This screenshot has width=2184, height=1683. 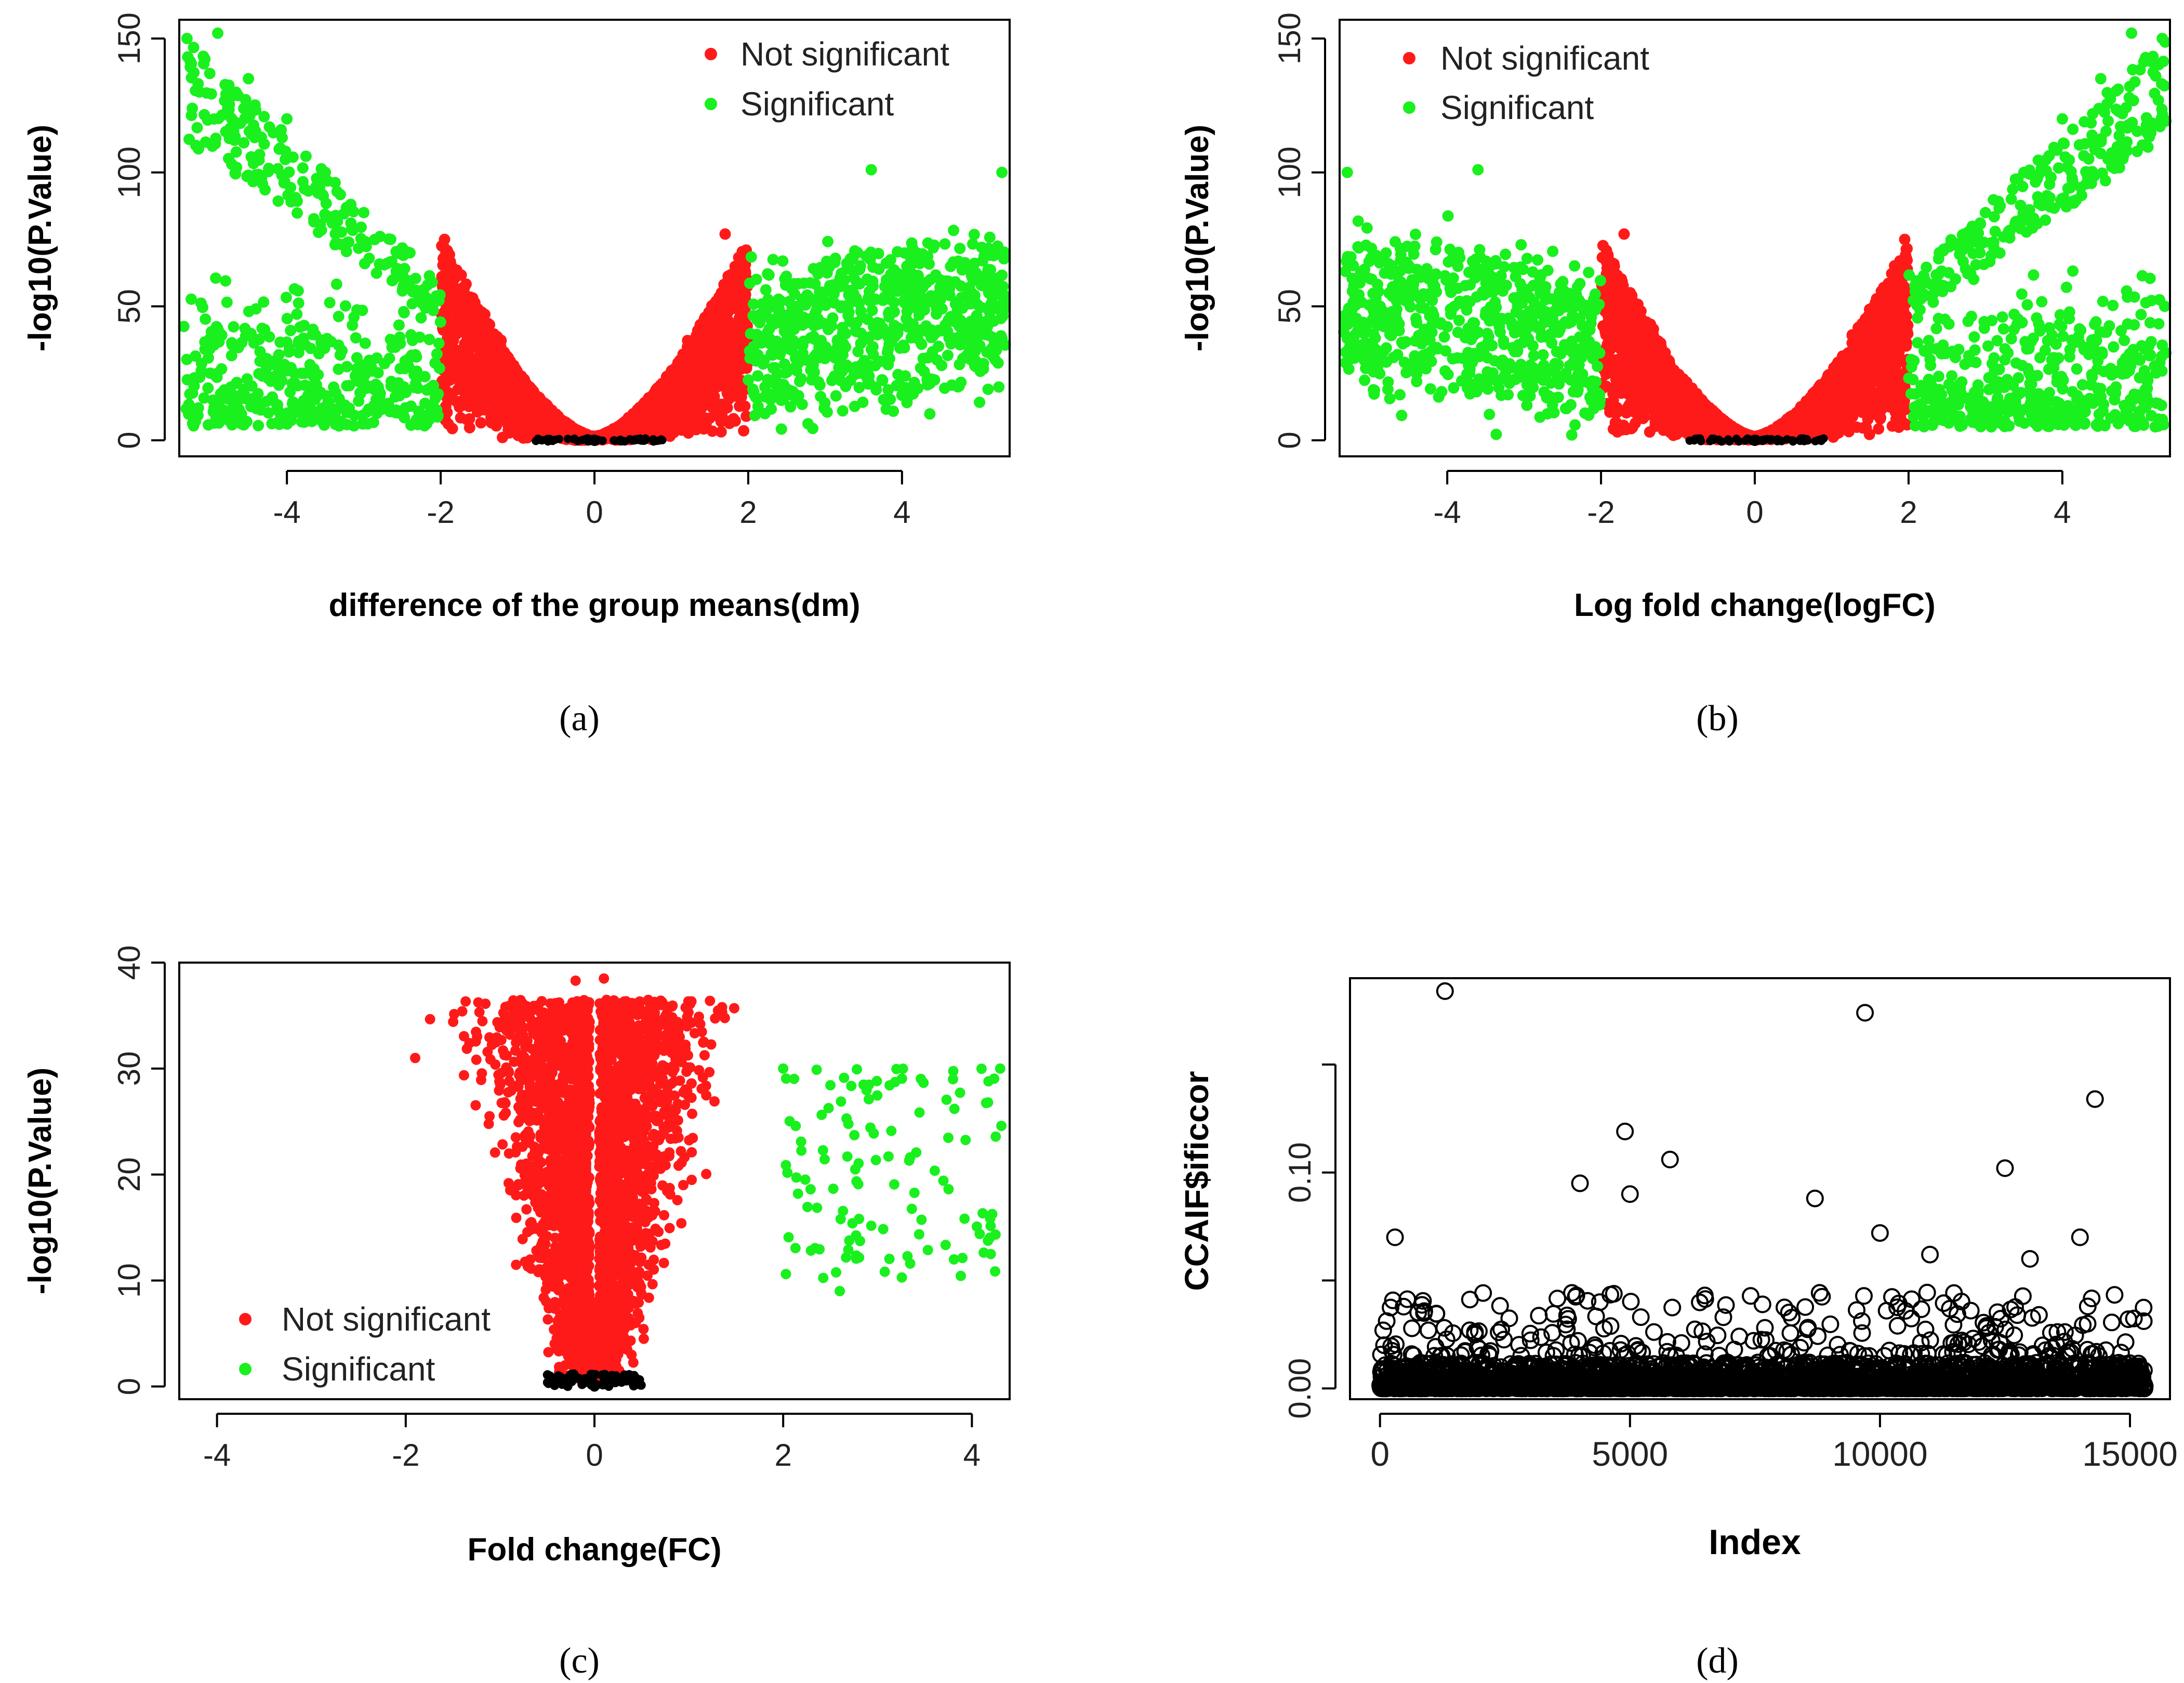 I want to click on x-tick-label: 2, so click(x=748, y=512).